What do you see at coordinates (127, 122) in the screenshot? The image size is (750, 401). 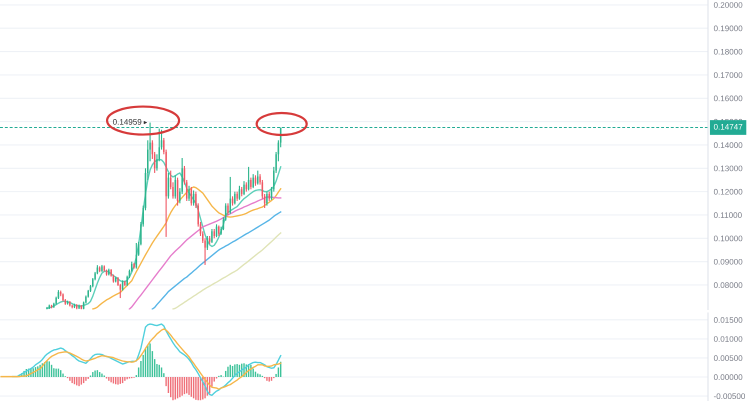 I see `annotation: 0.14959` at bounding box center [127, 122].